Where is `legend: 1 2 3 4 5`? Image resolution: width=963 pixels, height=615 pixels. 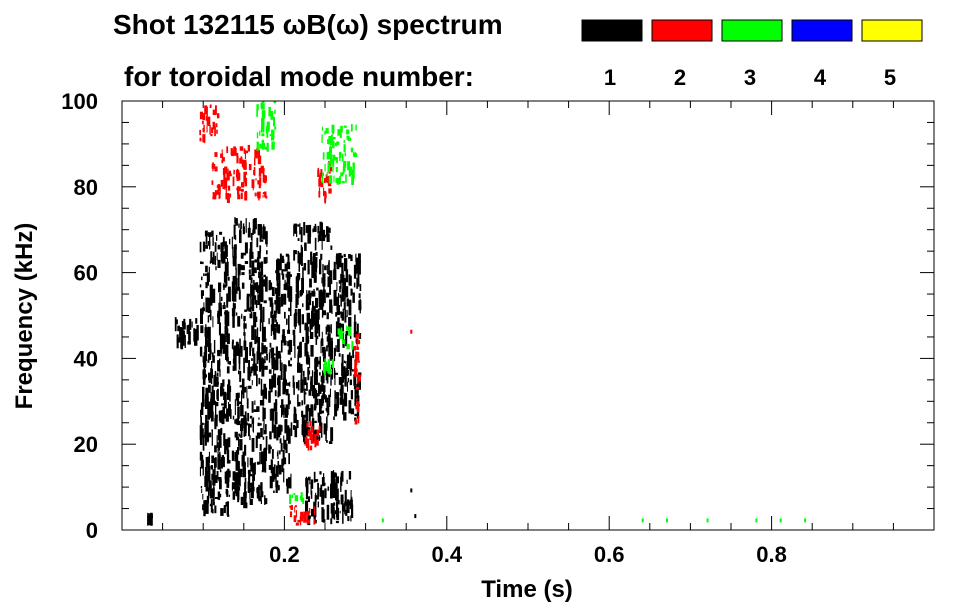 legend: 1 2 3 4 5 is located at coordinates (752, 54).